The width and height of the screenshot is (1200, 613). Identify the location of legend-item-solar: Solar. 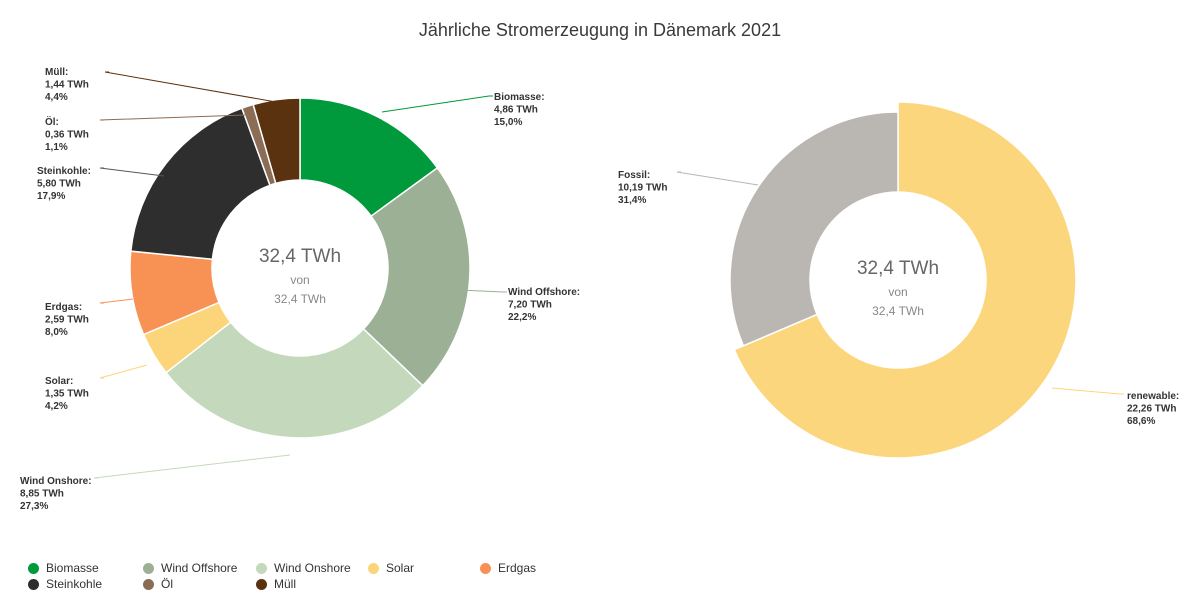
(391, 568).